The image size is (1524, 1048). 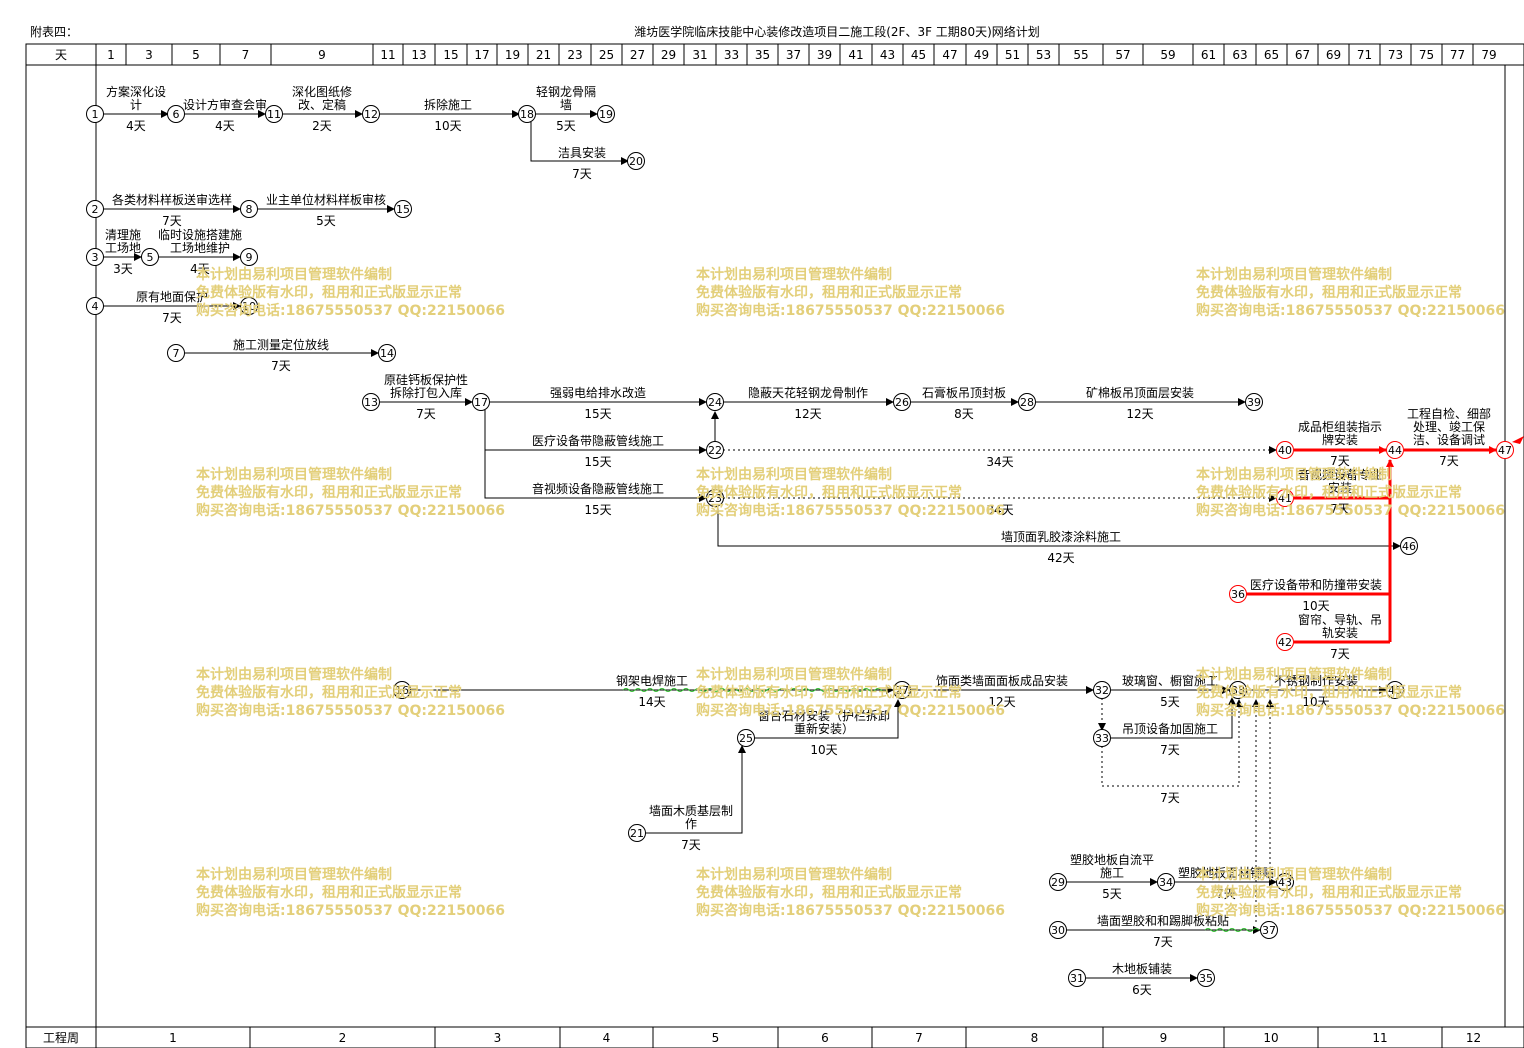 What do you see at coordinates (731, 55) in the screenshot?
I see `day-tick-label: 33` at bounding box center [731, 55].